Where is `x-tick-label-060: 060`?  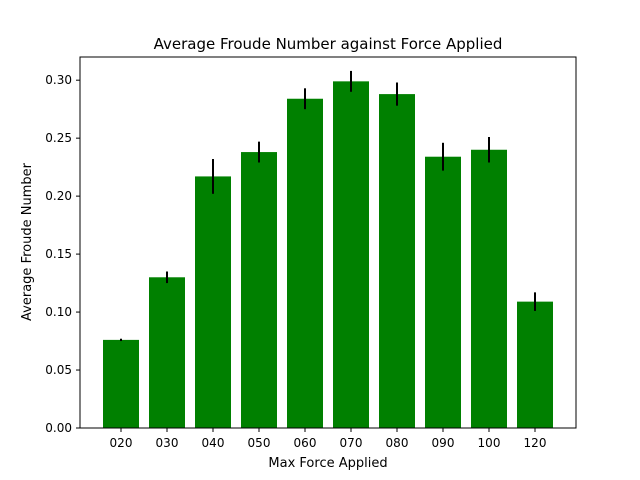
x-tick-label-060: 060 is located at coordinates (305, 443).